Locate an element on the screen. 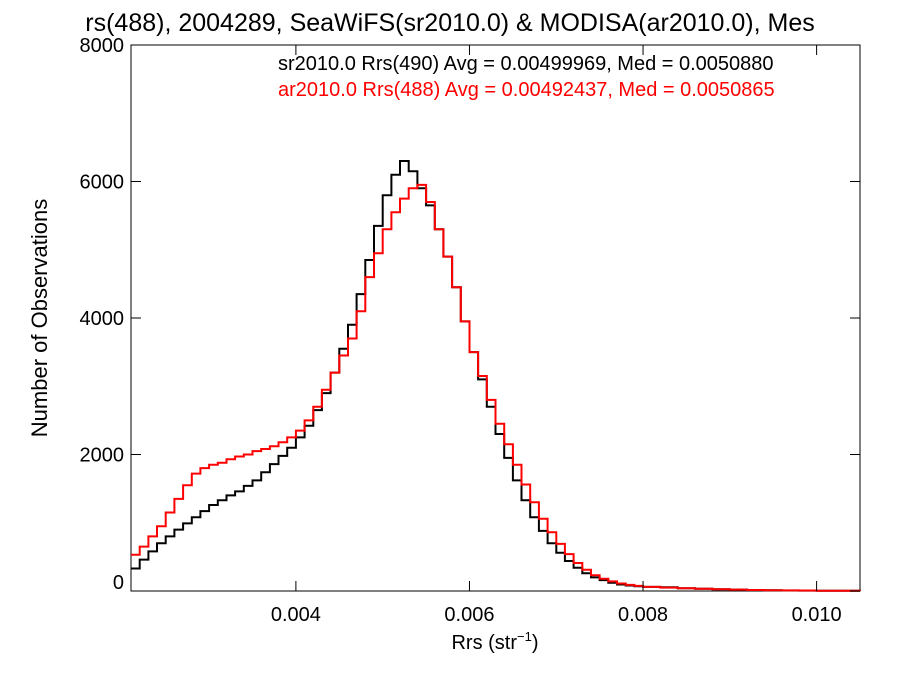 The image size is (900, 675). x-tick-label: 0.008 is located at coordinates (643, 615).